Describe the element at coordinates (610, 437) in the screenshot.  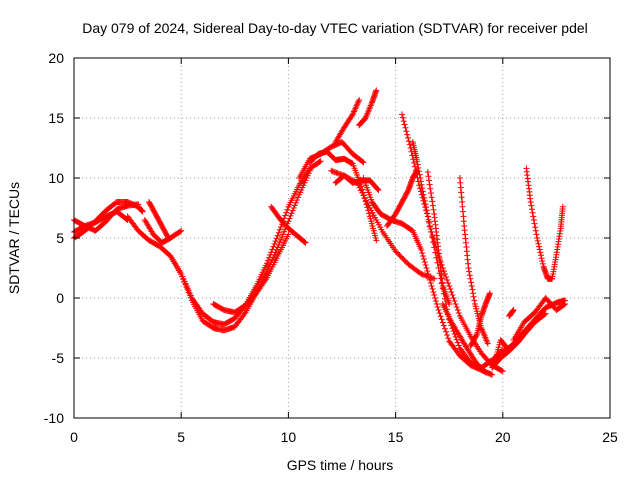
I see `x-tick-label: 25` at that location.